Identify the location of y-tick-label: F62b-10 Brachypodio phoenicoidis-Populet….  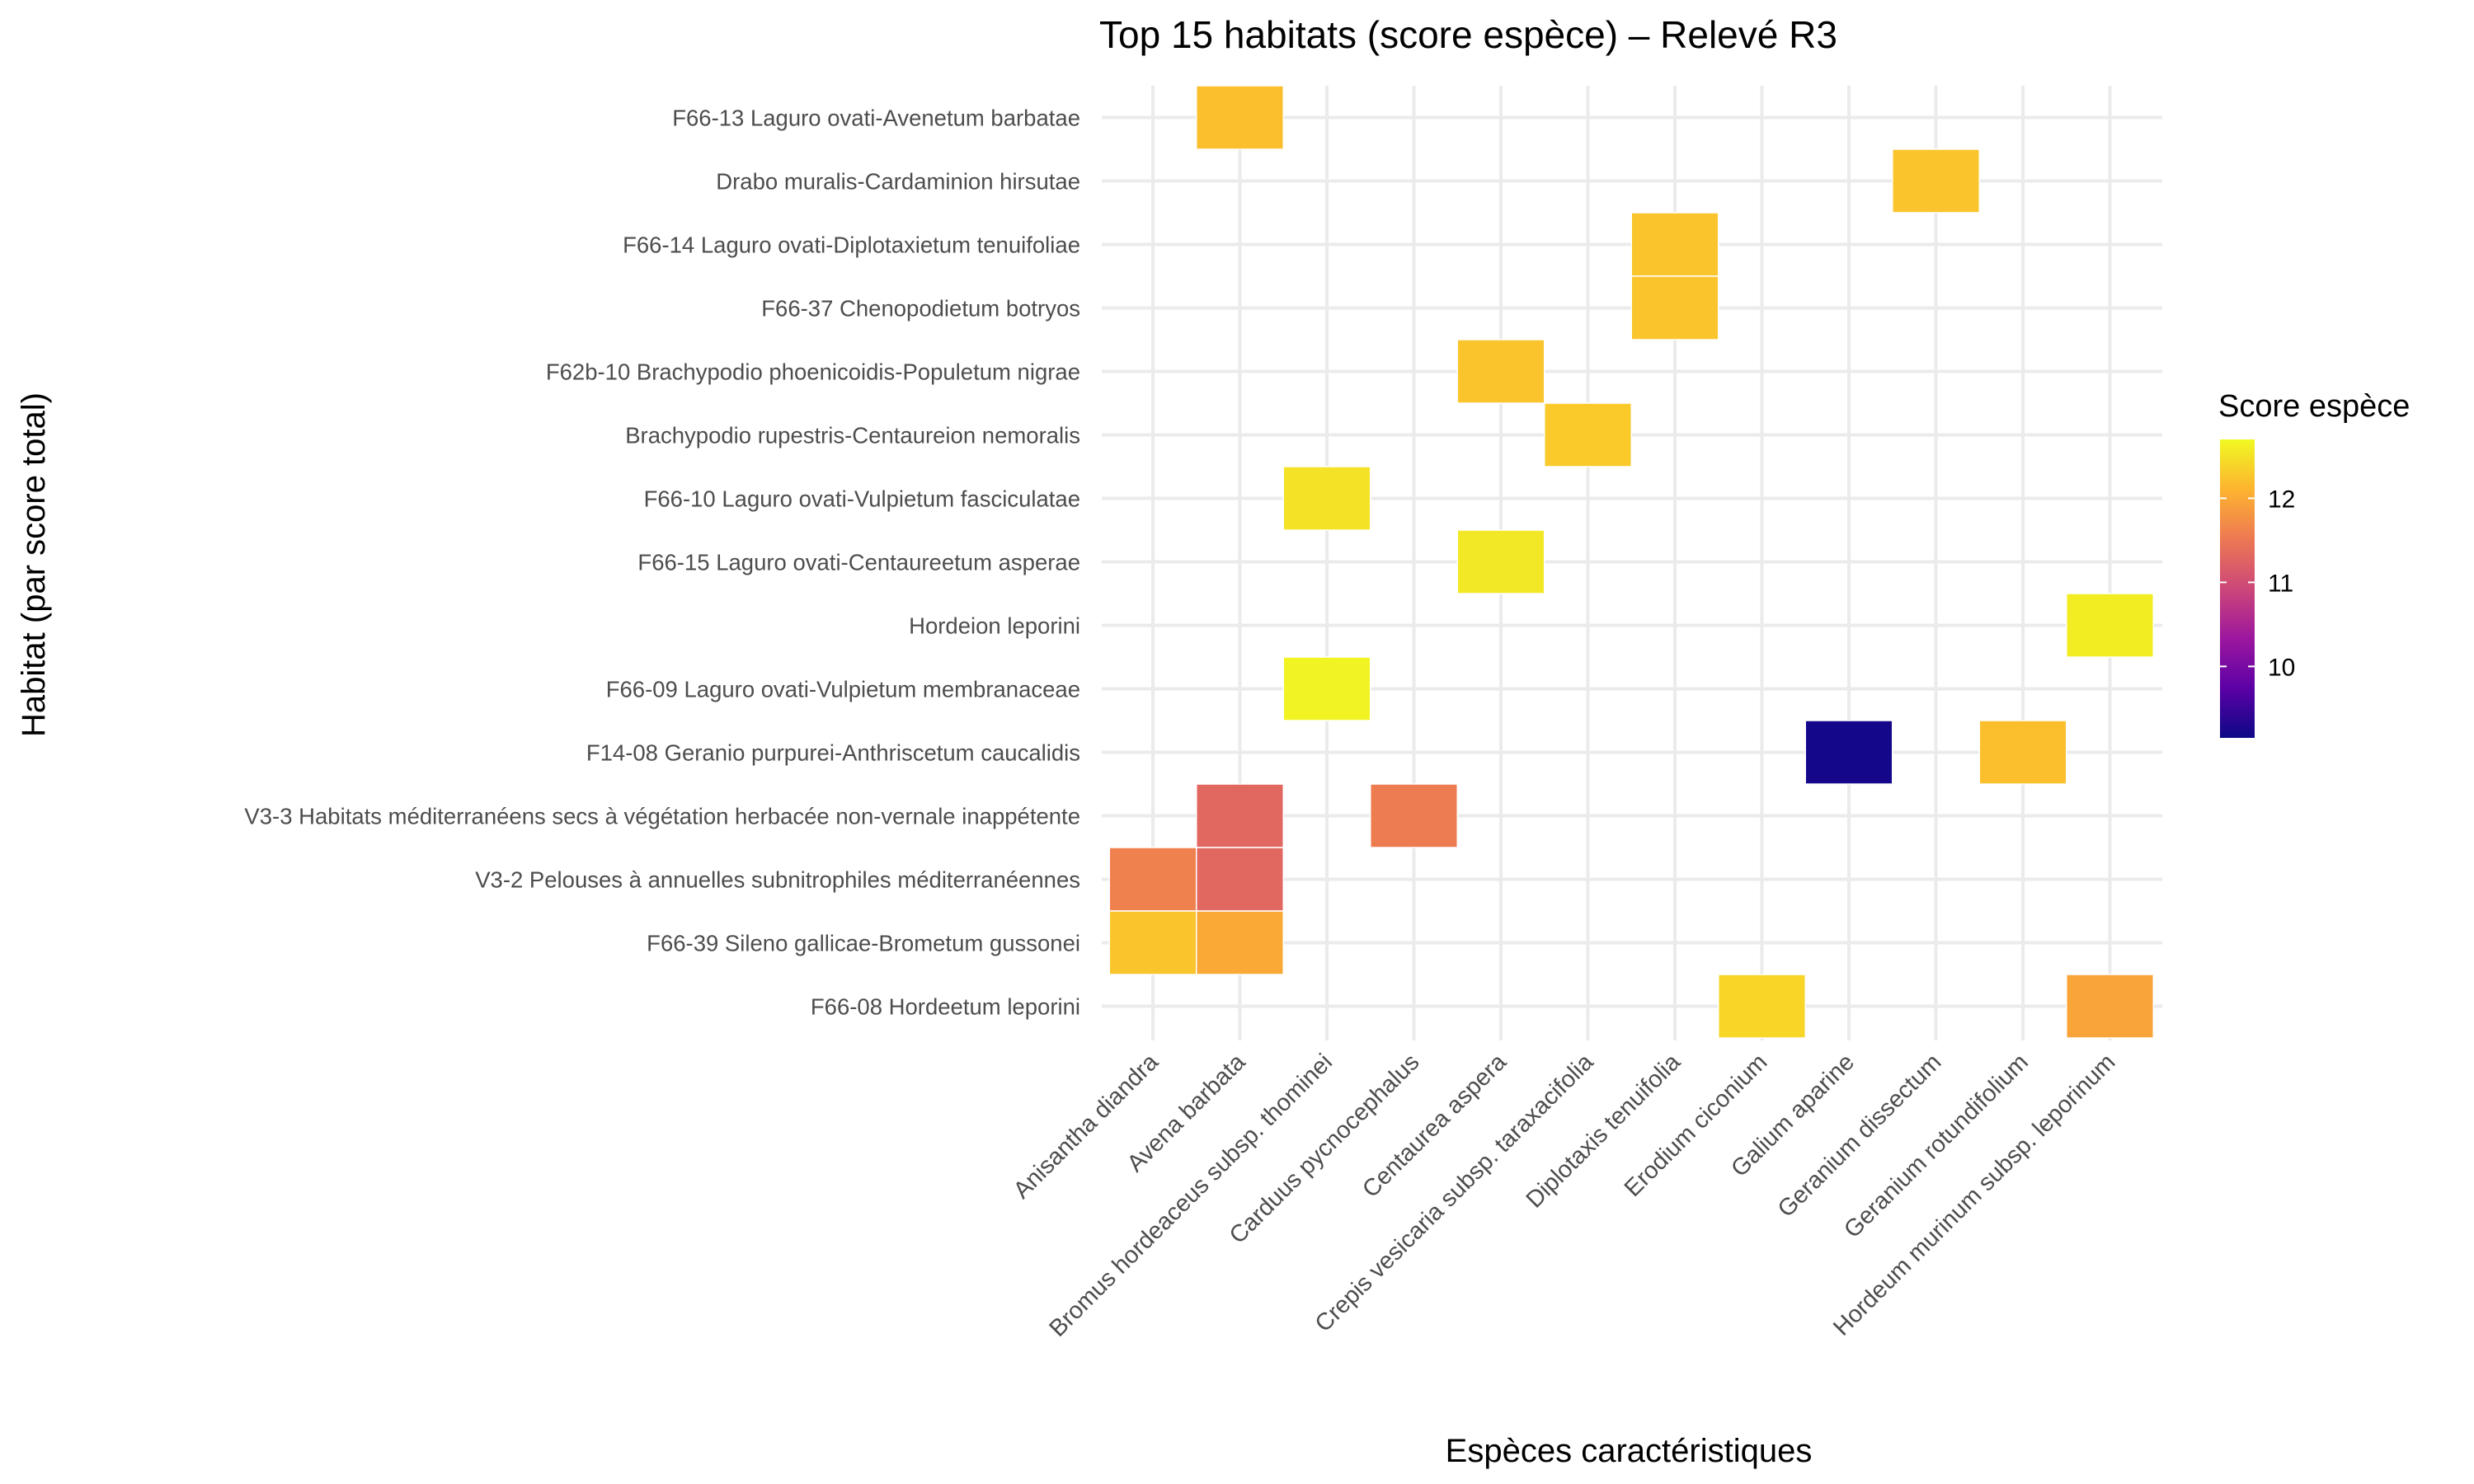
(813, 372).